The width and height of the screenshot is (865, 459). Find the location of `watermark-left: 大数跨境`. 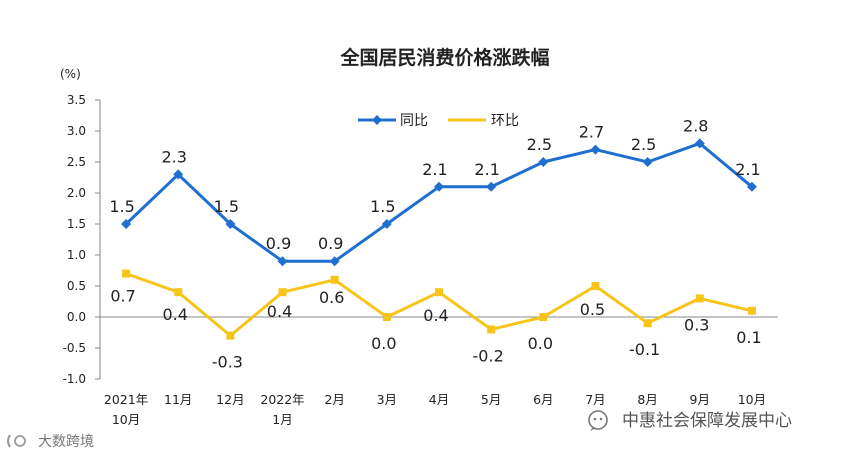

watermark-left: 大数跨境 is located at coordinates (50, 442).